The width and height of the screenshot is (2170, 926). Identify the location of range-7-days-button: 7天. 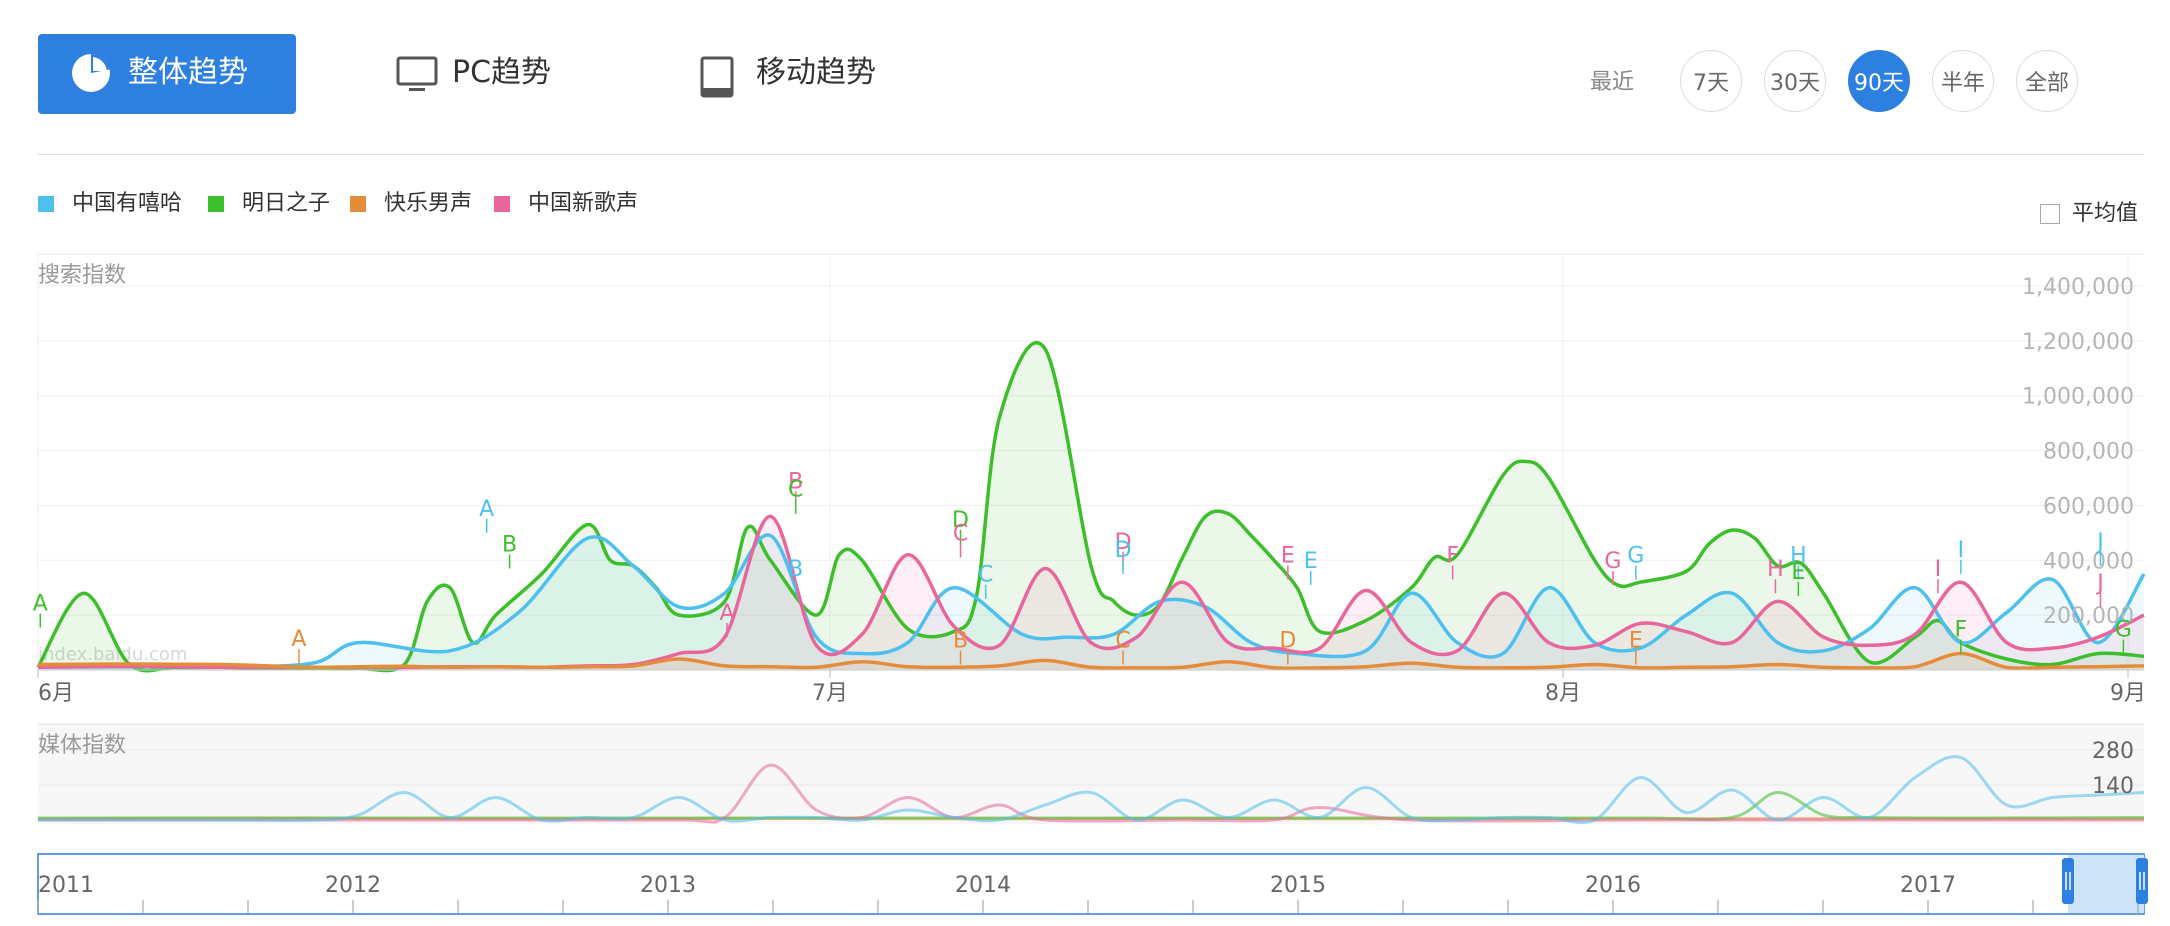
(1711, 81).